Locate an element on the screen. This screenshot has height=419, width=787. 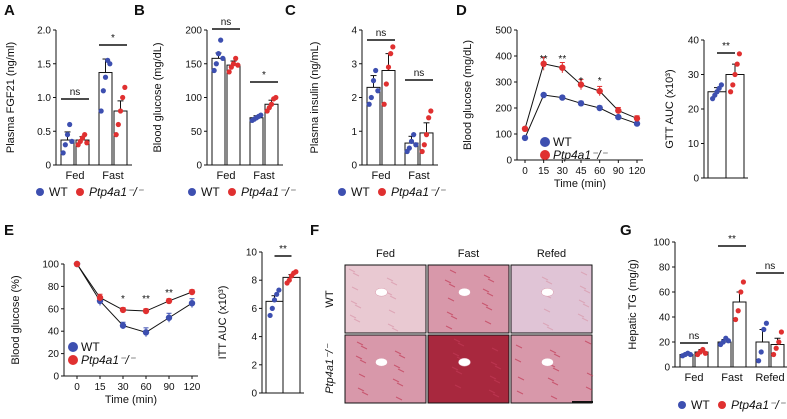
panel-letter: B is located at coordinates (139, 10).